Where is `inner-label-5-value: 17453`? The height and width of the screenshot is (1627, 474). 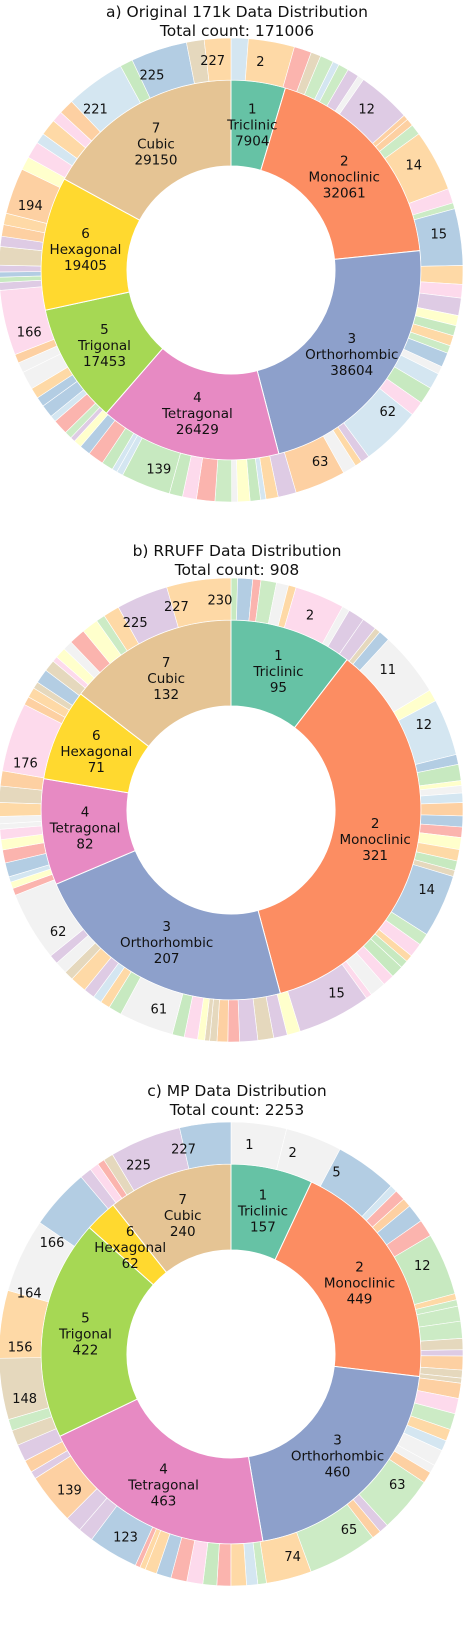 inner-label-5-value: 17453 is located at coordinates (104, 362).